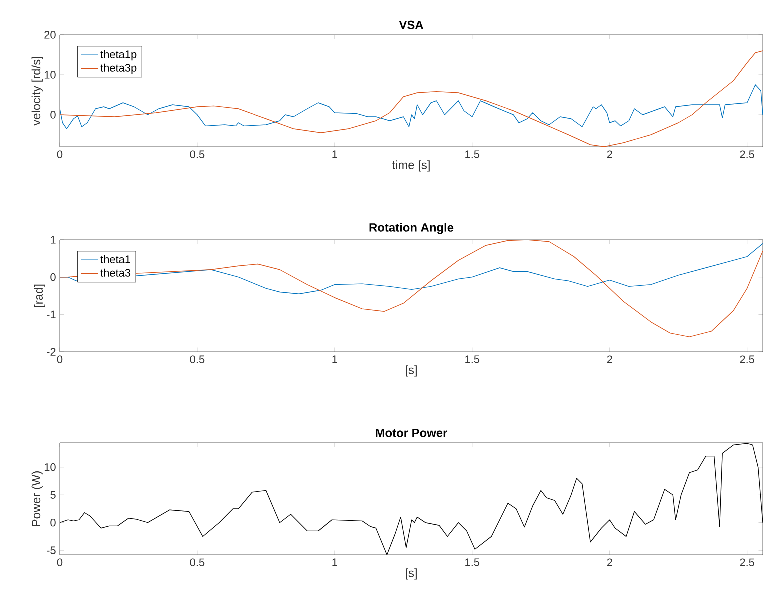 The height and width of the screenshot is (615, 765). Describe the element at coordinates (115, 259) in the screenshot. I see `legend-label: theta1` at that location.